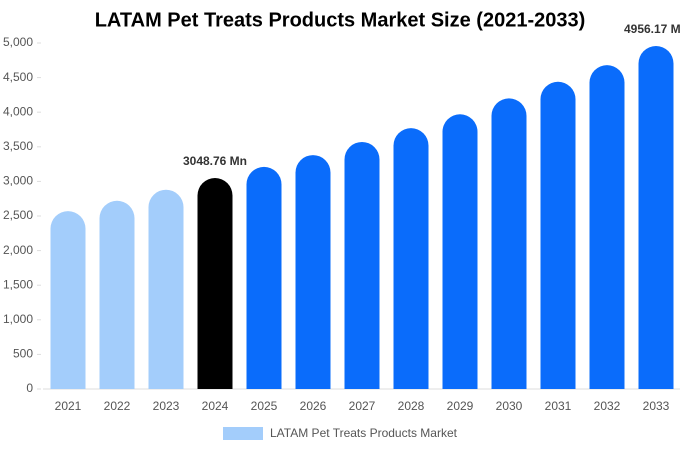 The width and height of the screenshot is (680, 450). I want to click on y-tick-label: 0, so click(29, 388).